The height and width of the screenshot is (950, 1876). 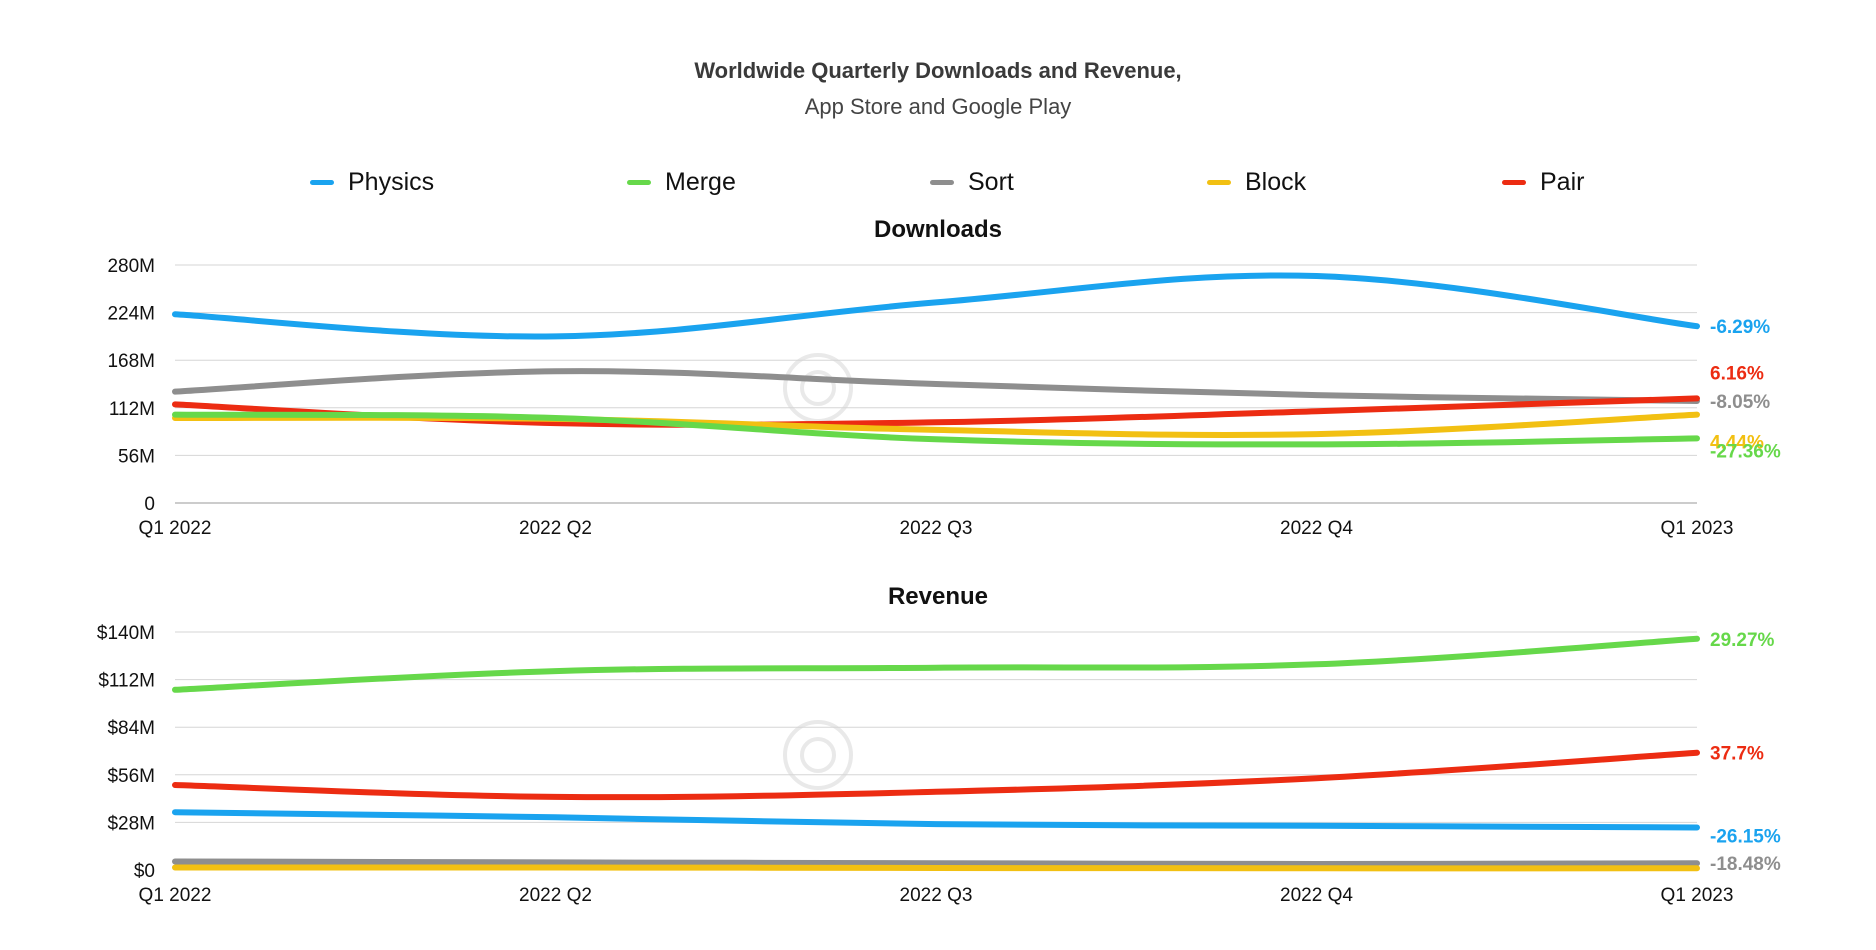 What do you see at coordinates (132, 409) in the screenshot?
I see `y-tick-label: 112M` at bounding box center [132, 409].